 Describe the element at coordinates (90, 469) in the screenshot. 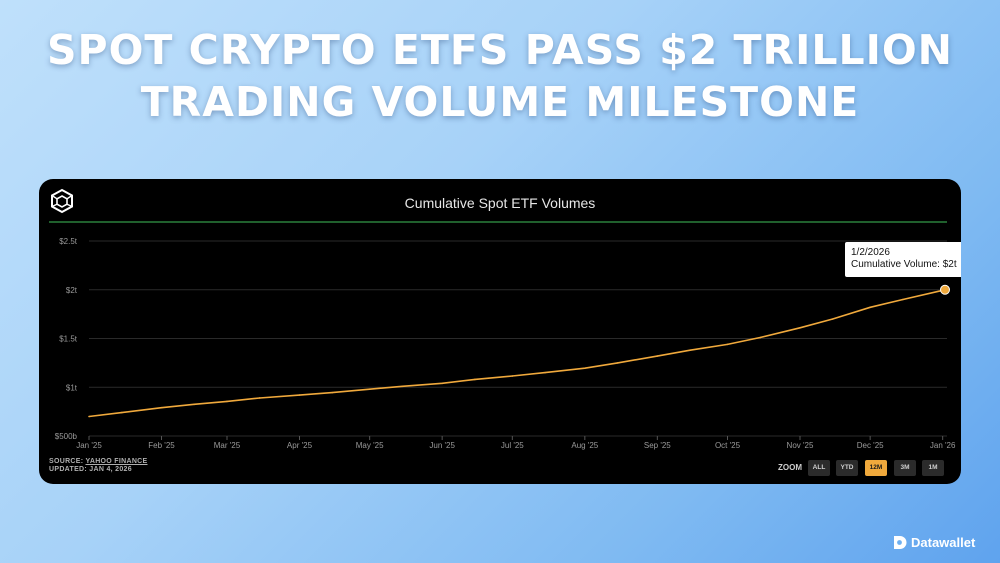

I see `updated-date: UPDATED: JAN 4, 2026` at that location.